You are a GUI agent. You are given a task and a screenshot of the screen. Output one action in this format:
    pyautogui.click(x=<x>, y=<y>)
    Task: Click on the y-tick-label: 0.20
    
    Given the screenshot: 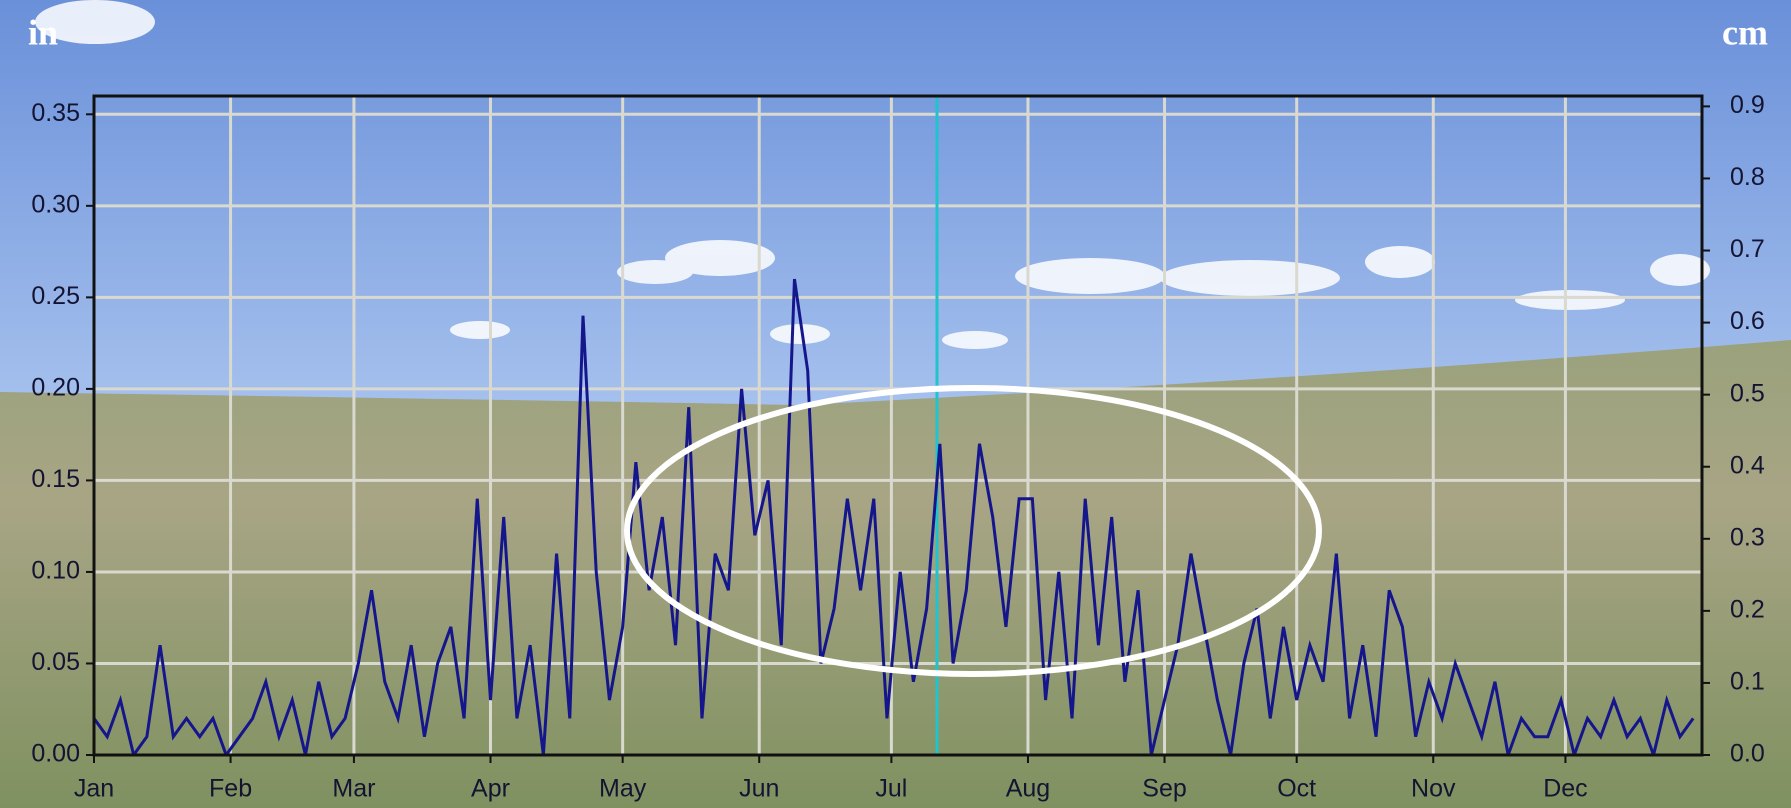 What is the action you would take?
    pyautogui.click(x=55, y=387)
    